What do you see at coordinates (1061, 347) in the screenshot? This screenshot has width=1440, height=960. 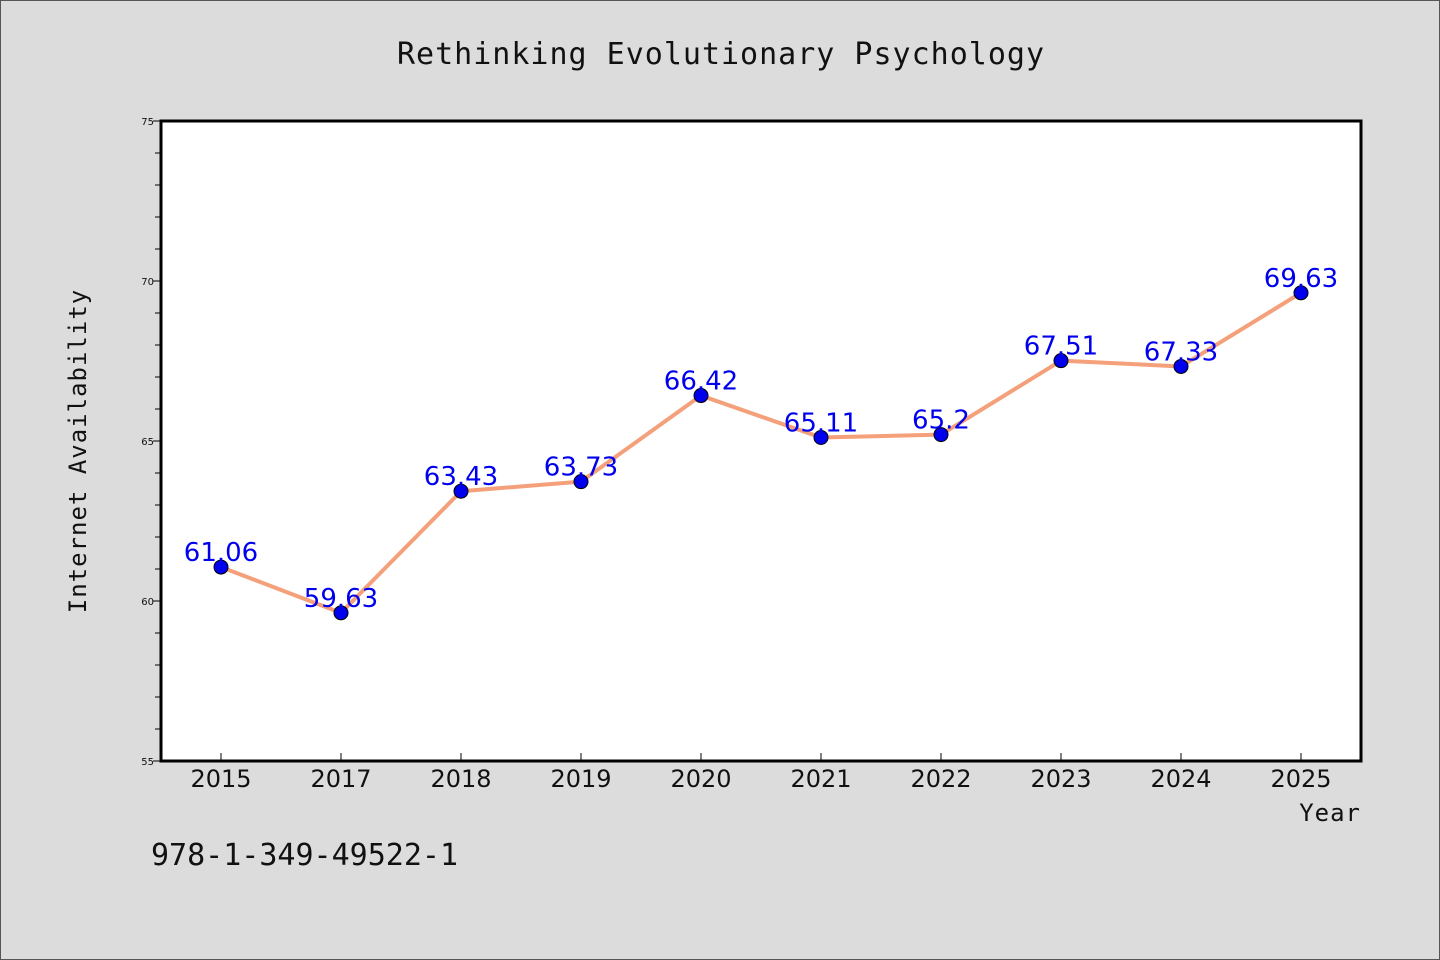 I see `data-label: 67.51` at bounding box center [1061, 347].